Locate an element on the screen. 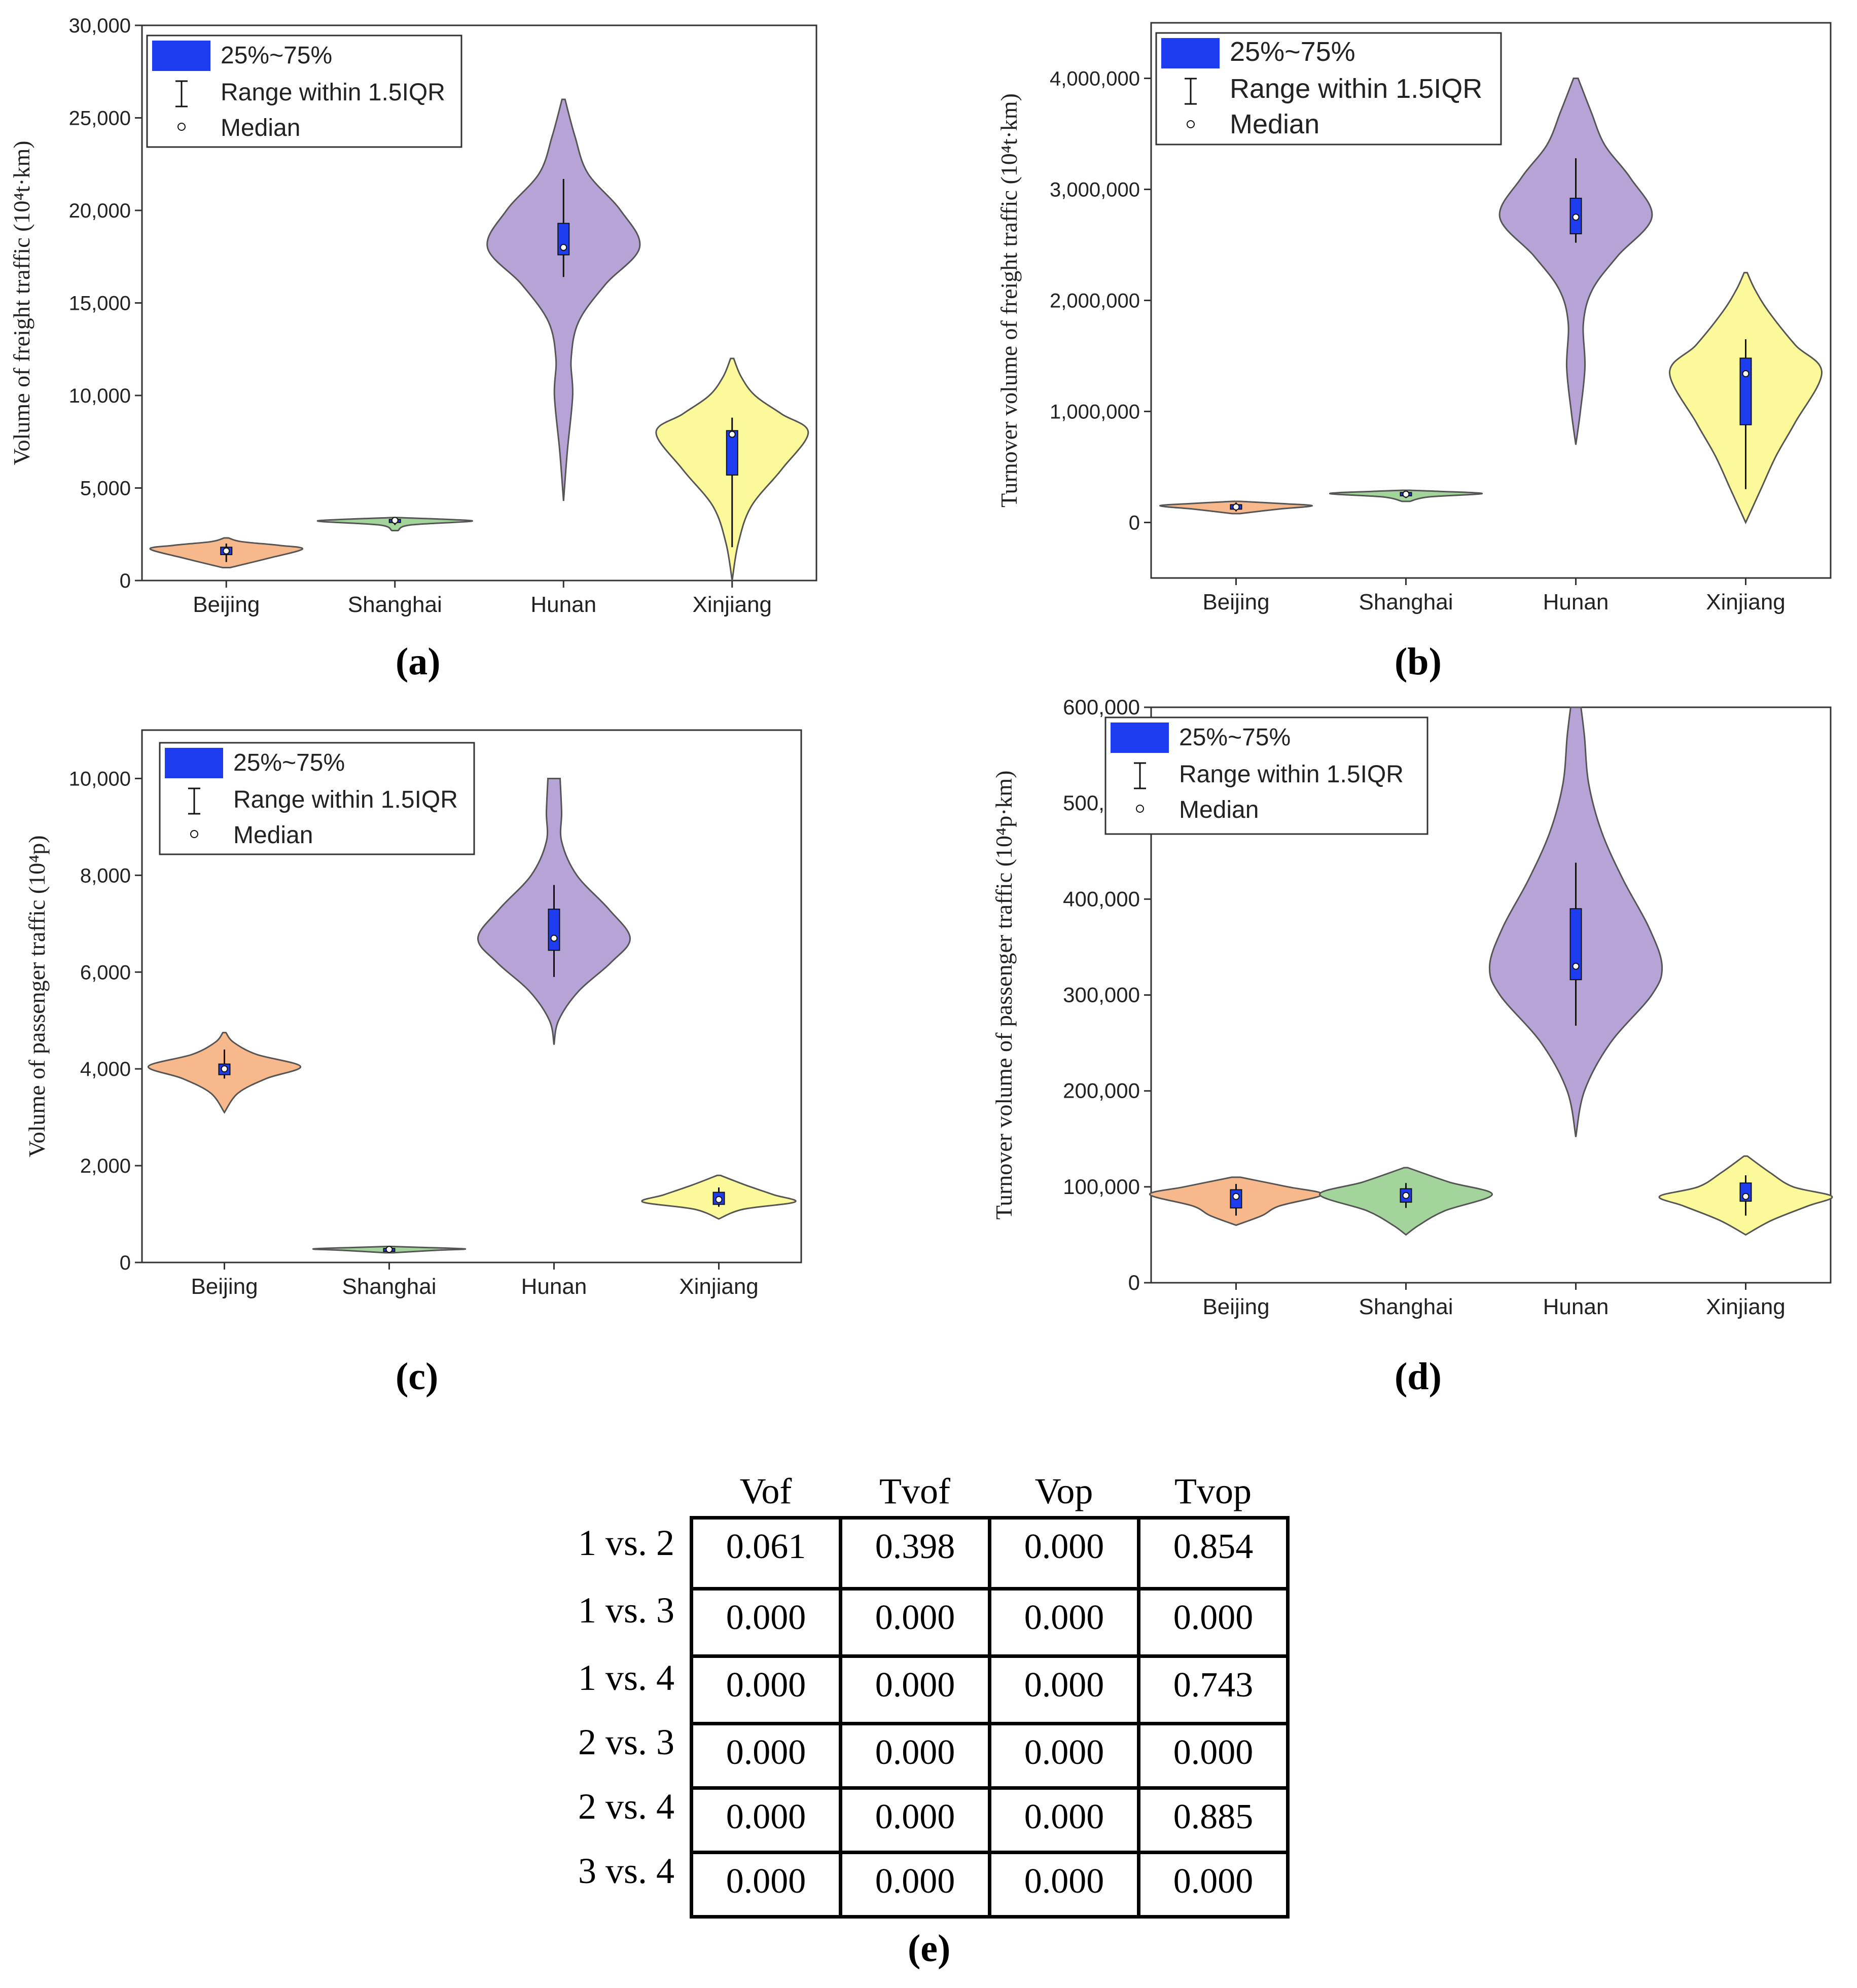  y-tick-label: 4,000 is located at coordinates (105, 1069).